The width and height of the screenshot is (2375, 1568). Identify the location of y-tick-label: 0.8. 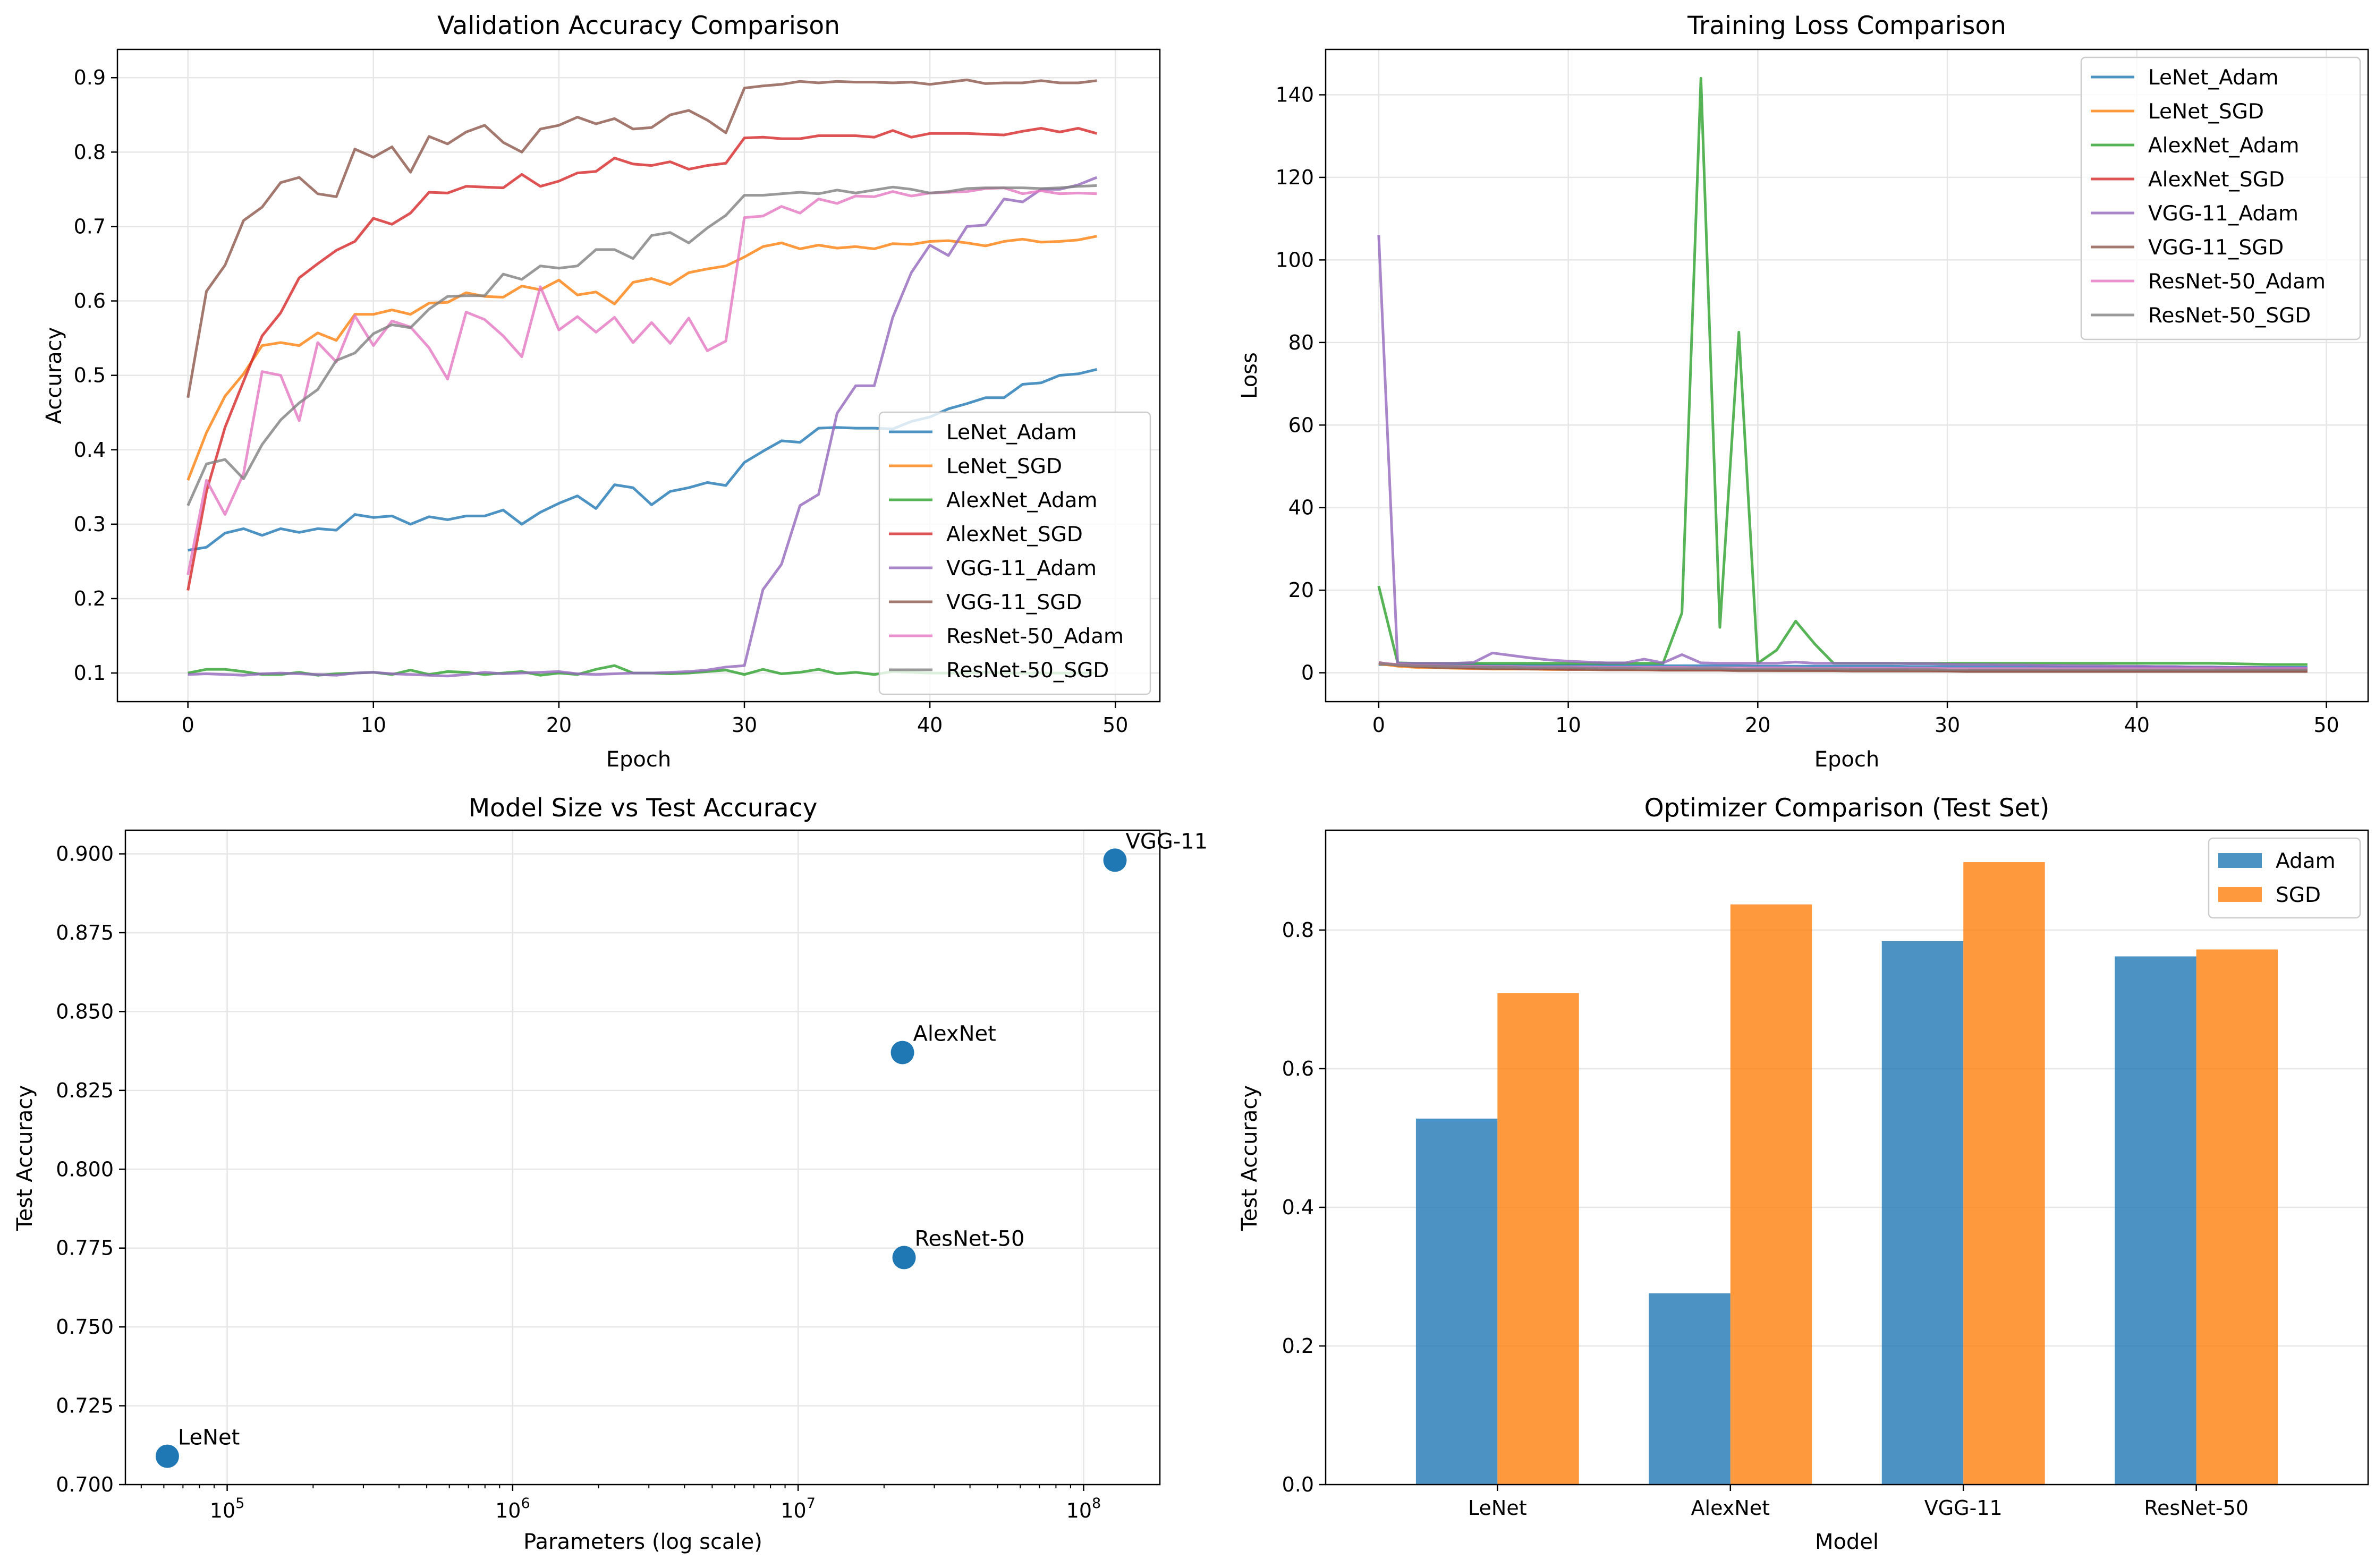
(90, 152).